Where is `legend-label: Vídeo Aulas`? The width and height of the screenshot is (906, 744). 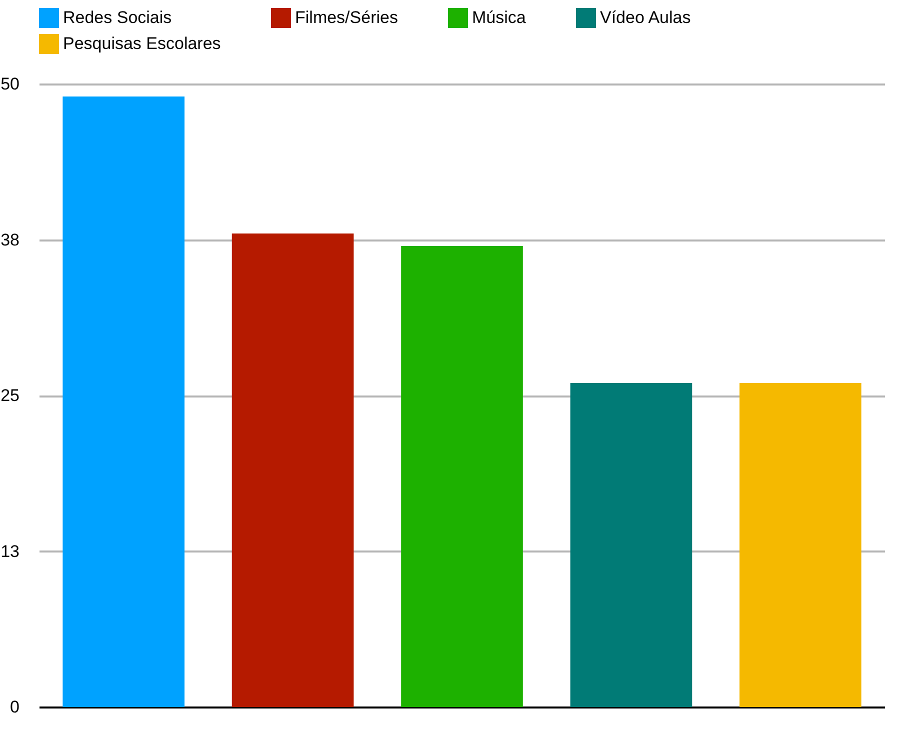
legend-label: Vídeo Aulas is located at coordinates (645, 17).